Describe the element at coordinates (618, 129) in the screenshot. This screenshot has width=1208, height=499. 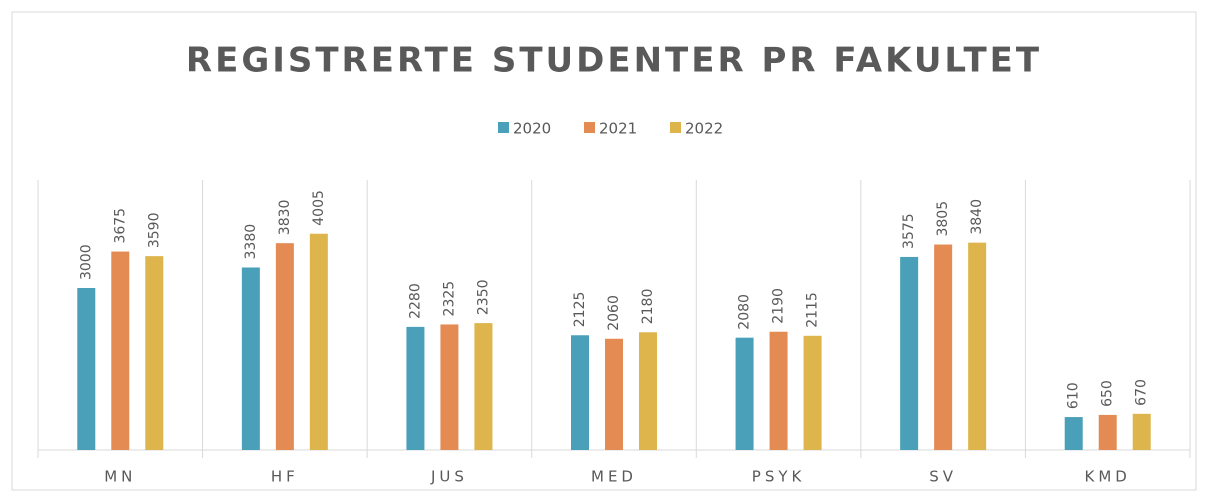
I see `legend-label: 2021` at that location.